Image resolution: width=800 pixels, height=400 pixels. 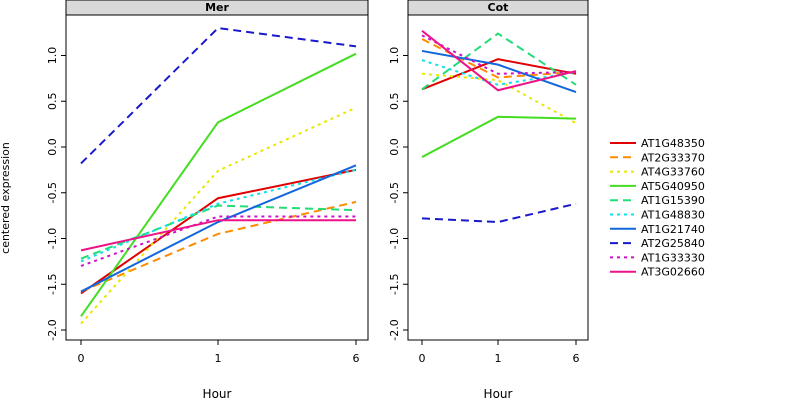 What do you see at coordinates (394, 238) in the screenshot?
I see `cot-y-tick-label: -1.0` at bounding box center [394, 238].